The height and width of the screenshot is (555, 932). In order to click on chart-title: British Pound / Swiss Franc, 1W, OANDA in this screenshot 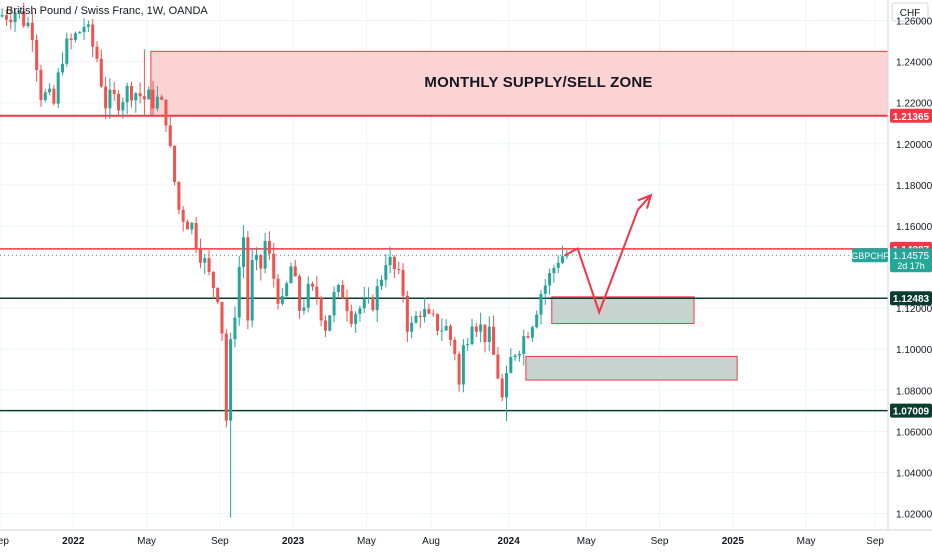, I will do `click(107, 11)`.